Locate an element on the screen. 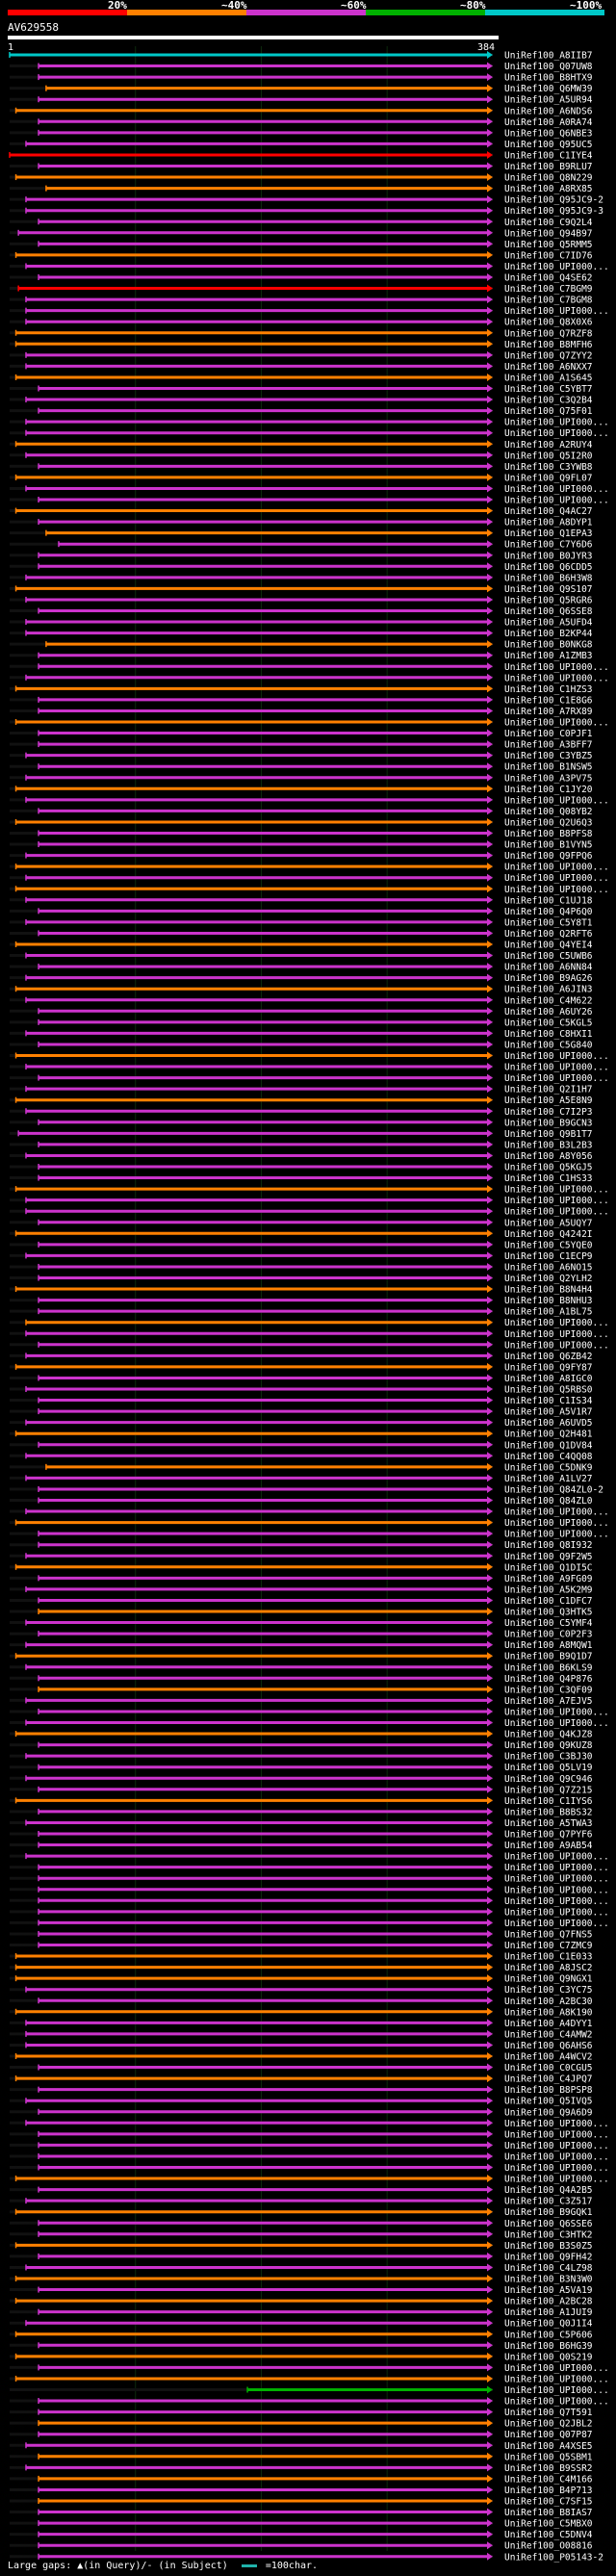  hit-label: UniRef100_B9Q1D7 is located at coordinates (548, 1657).